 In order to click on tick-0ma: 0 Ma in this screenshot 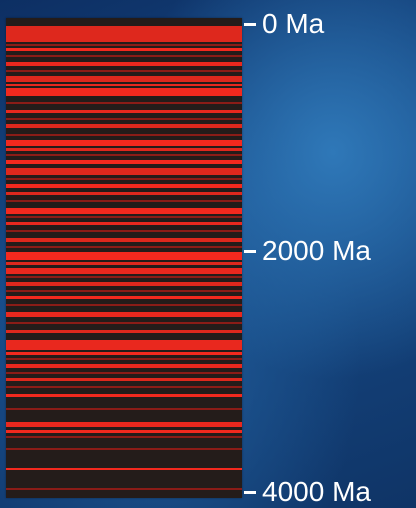, I will do `click(284, 24)`.